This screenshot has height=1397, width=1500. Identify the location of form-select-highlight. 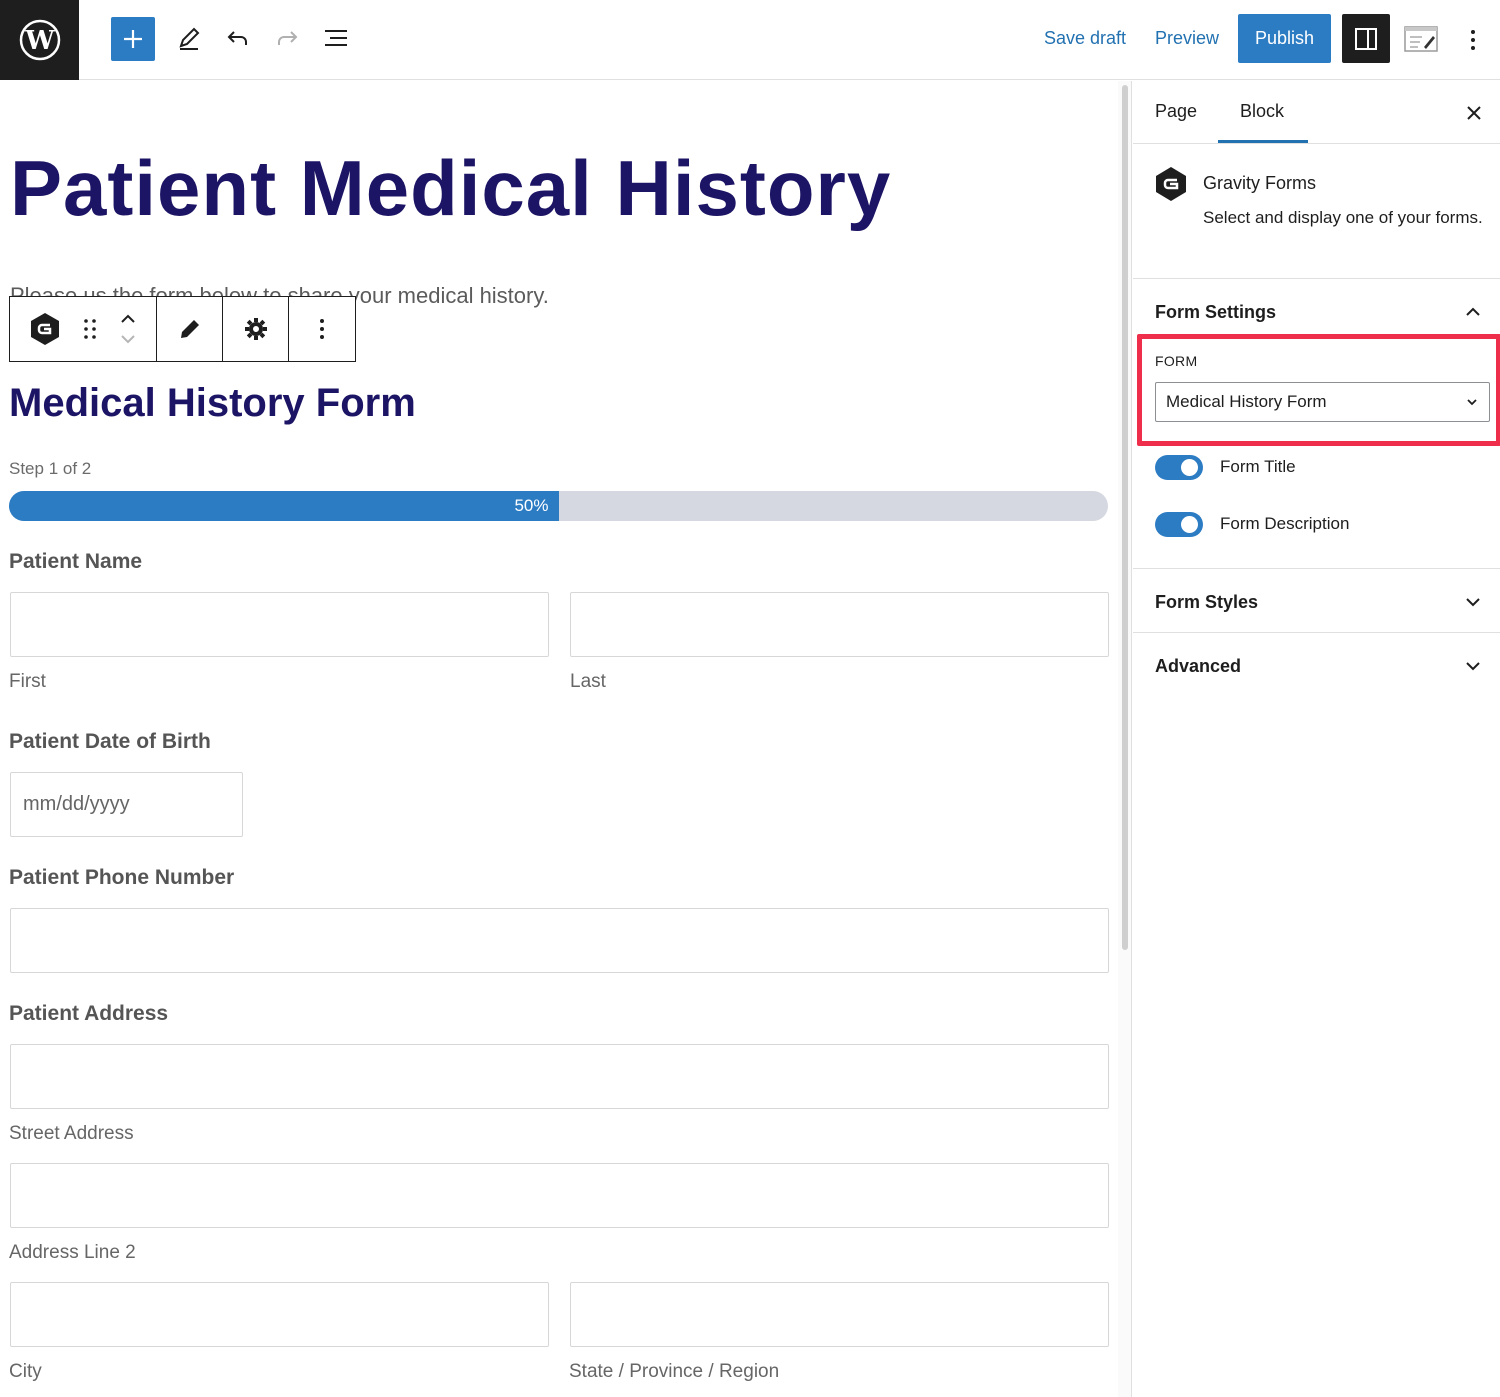
(1318, 390).